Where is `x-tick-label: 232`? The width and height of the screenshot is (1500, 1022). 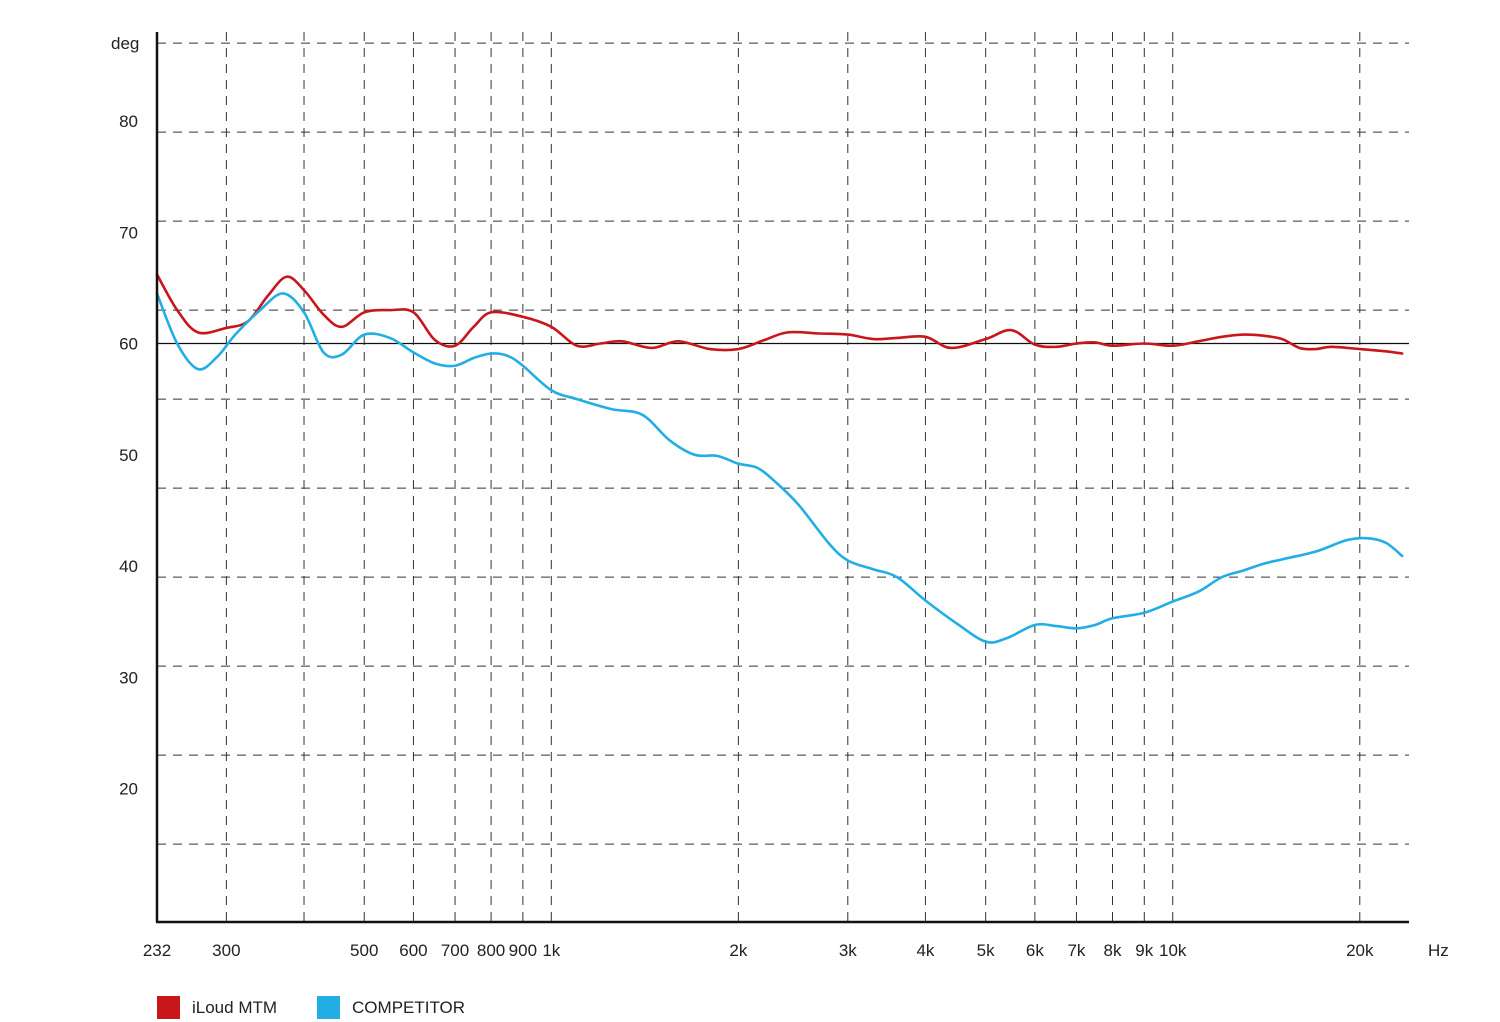 x-tick-label: 232 is located at coordinates (157, 950).